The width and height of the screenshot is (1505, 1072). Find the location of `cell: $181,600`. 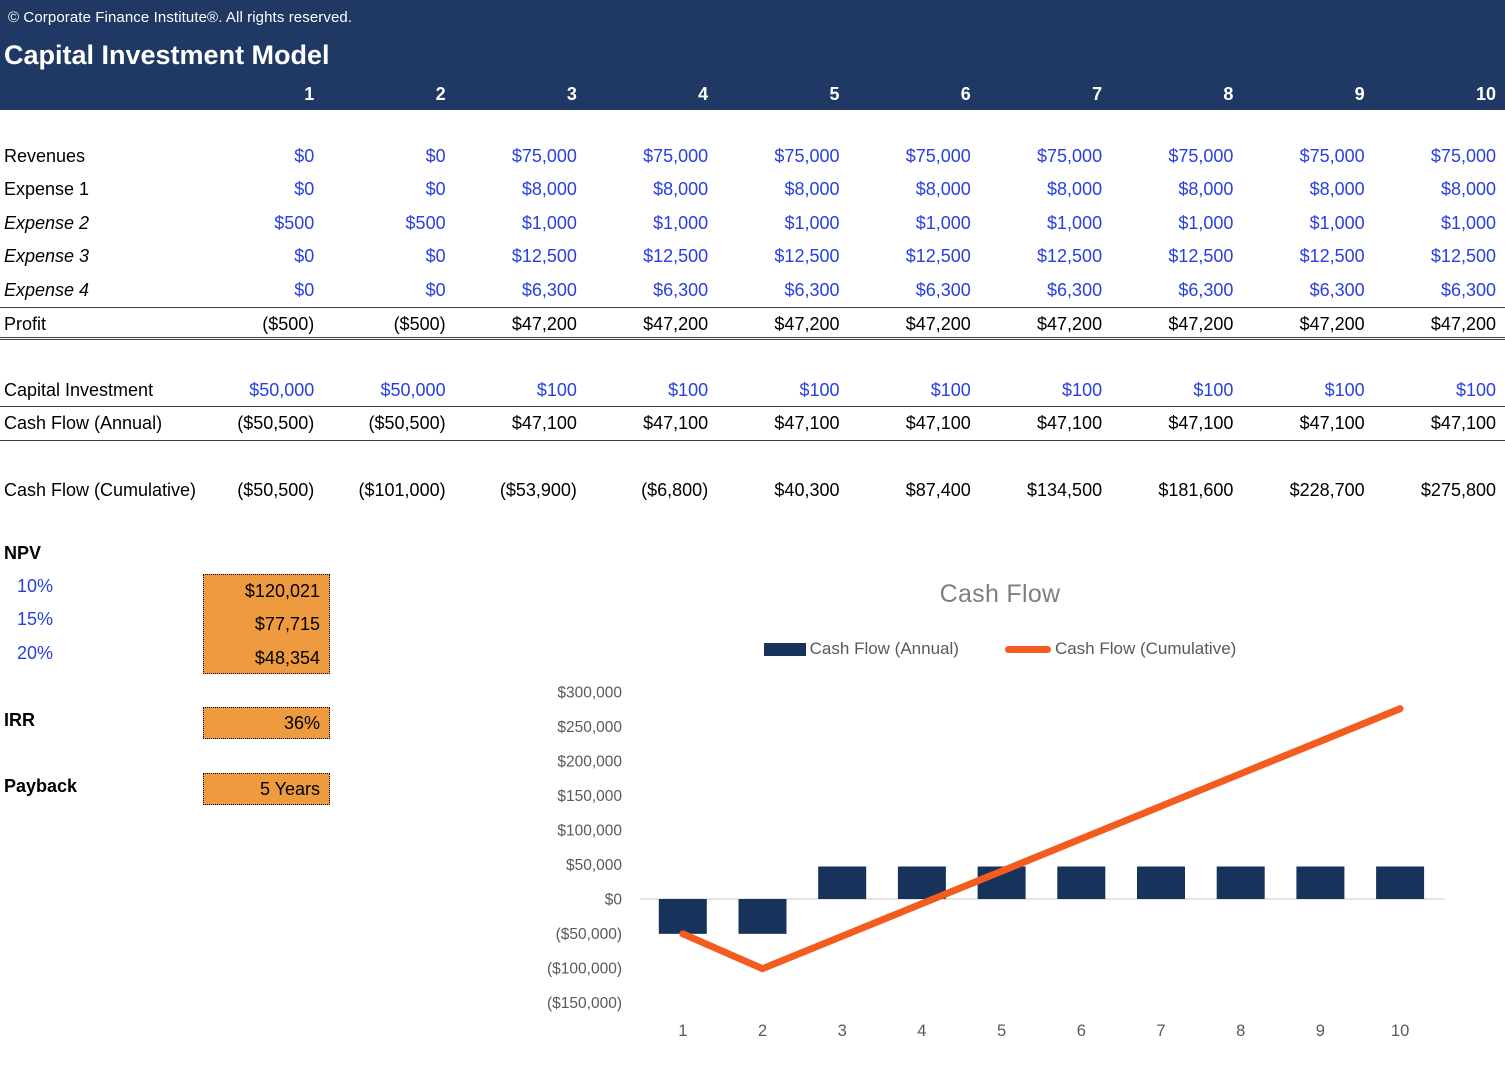

cell: $181,600 is located at coordinates (1196, 489).